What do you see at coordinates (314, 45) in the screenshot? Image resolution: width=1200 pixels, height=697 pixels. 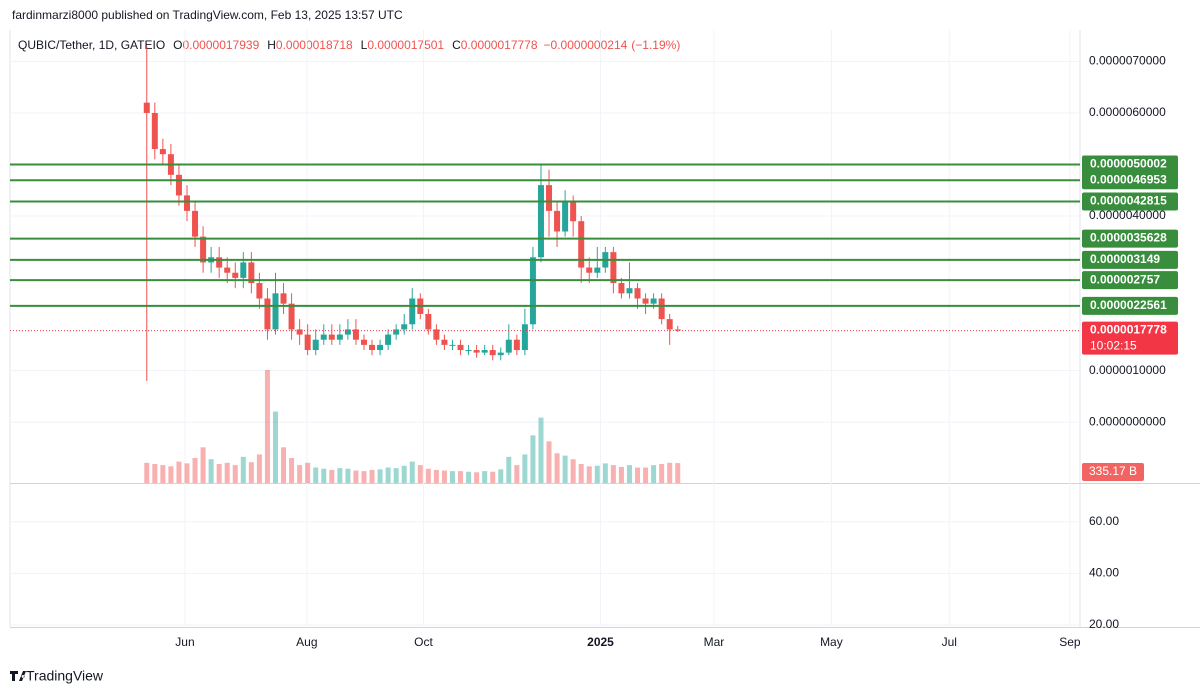 I see `legend-value: 0.0000018718` at bounding box center [314, 45].